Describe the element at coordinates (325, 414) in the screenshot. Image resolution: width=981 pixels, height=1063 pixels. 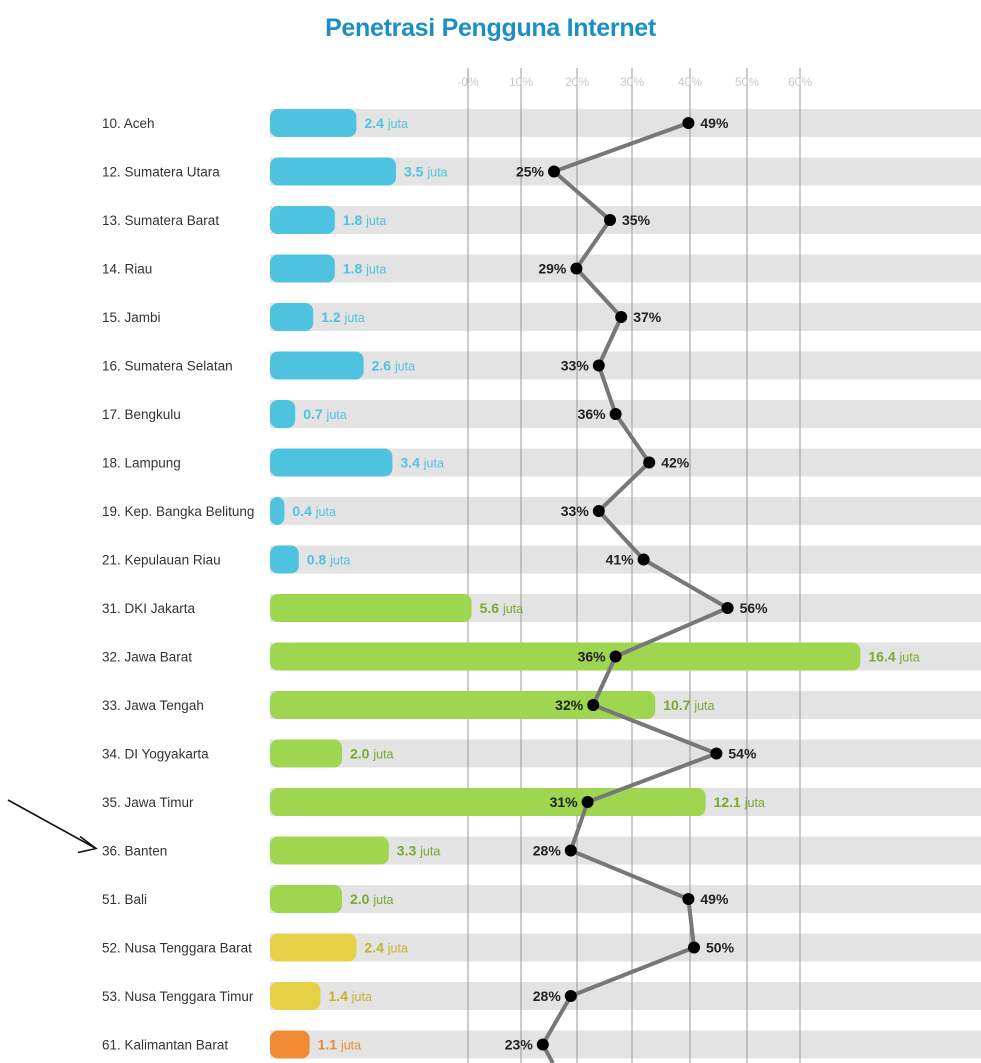
I see `bar-value-label: 0.7 juta` at that location.